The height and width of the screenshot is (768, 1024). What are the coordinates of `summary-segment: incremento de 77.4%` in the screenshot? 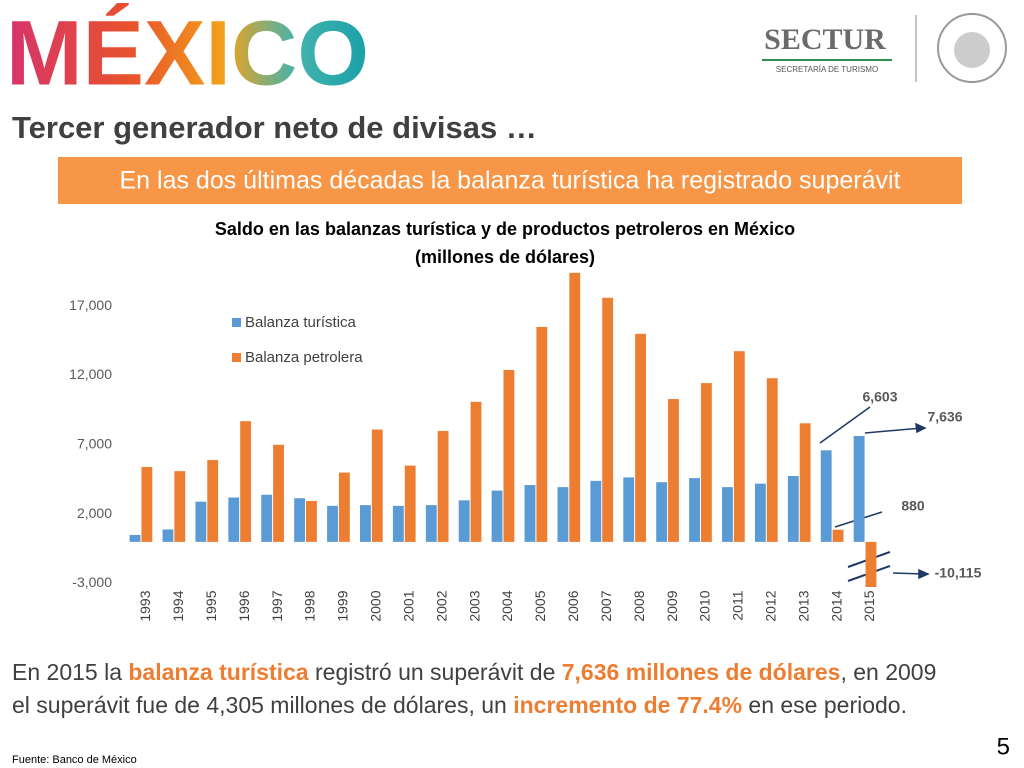 It's located at (628, 705).